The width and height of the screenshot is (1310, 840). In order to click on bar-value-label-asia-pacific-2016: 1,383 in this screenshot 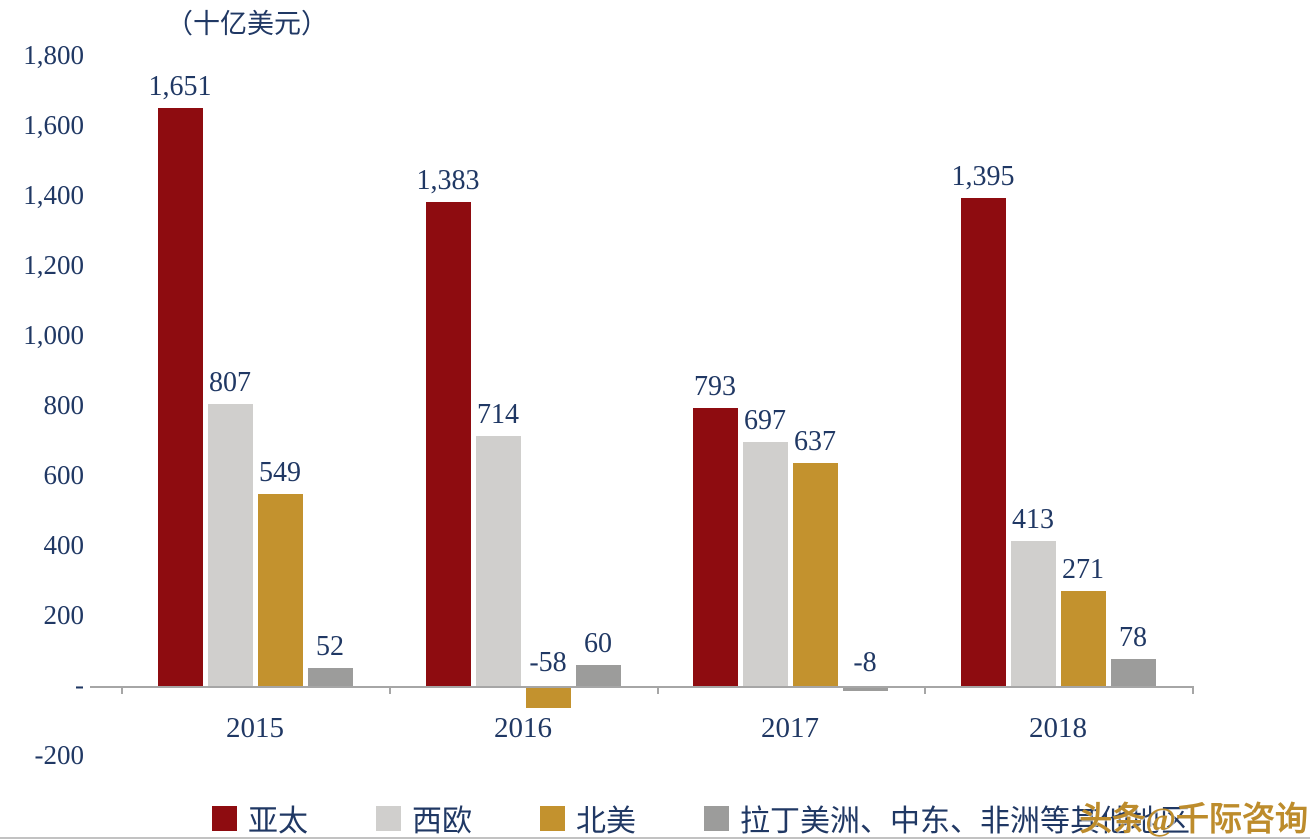, I will do `click(448, 180)`.